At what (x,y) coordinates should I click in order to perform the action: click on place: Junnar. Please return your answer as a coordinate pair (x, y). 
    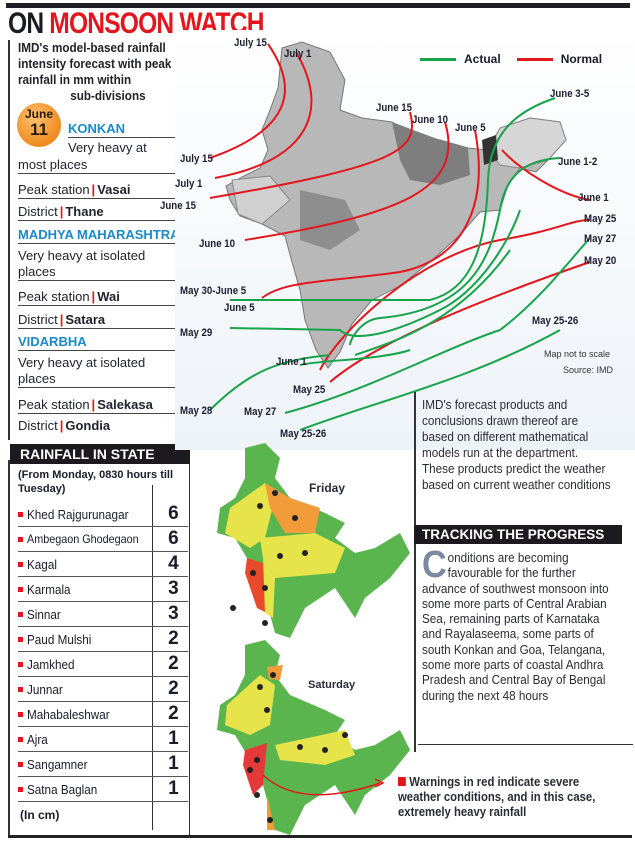
    Looking at the image, I should click on (44, 689).